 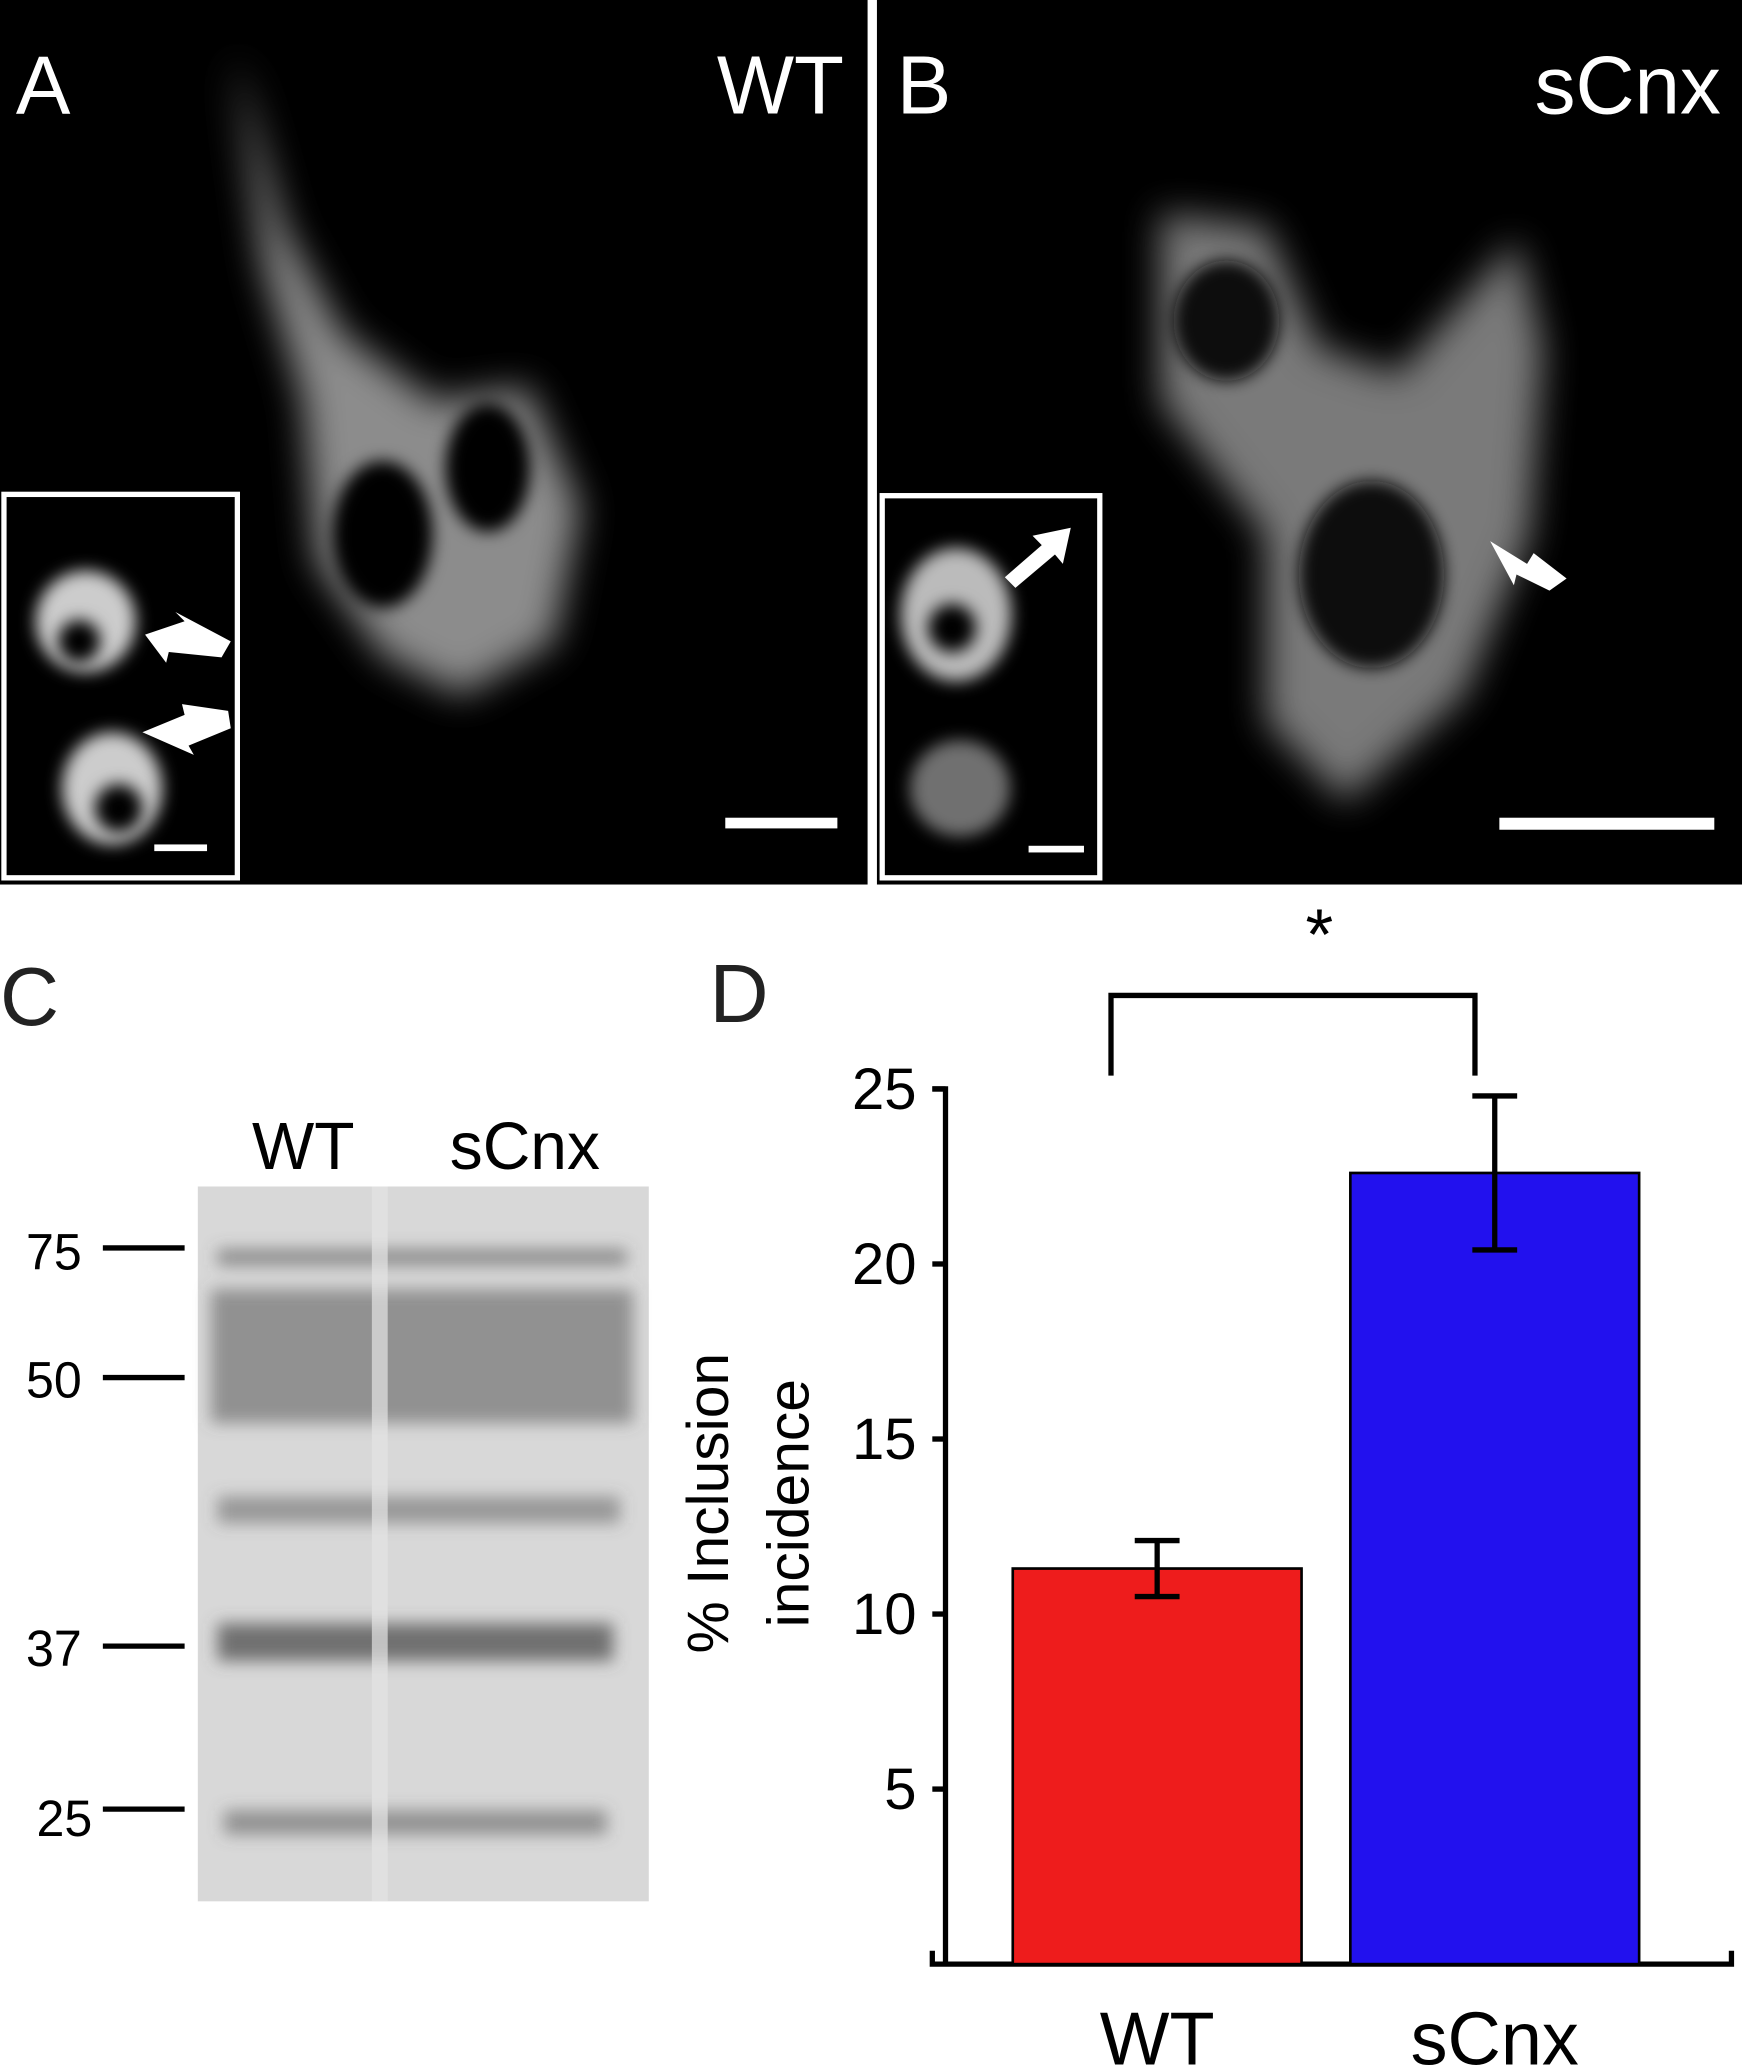 What do you see at coordinates (884, 1089) in the screenshot?
I see `y-tick-label: 25` at bounding box center [884, 1089].